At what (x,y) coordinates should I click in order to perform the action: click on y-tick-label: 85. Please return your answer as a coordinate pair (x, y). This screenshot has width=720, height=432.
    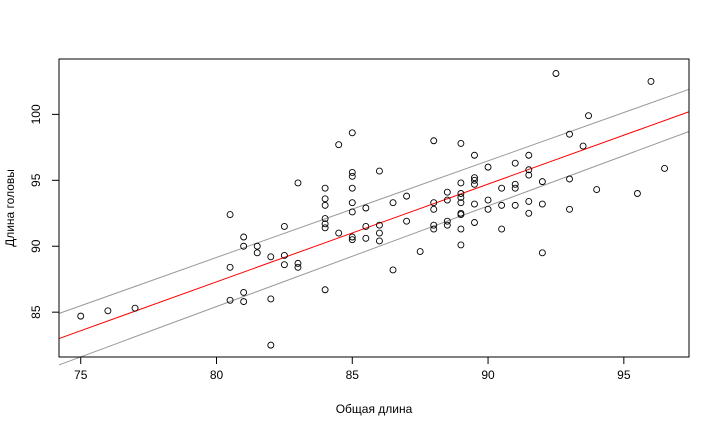
    Looking at the image, I should click on (36, 312).